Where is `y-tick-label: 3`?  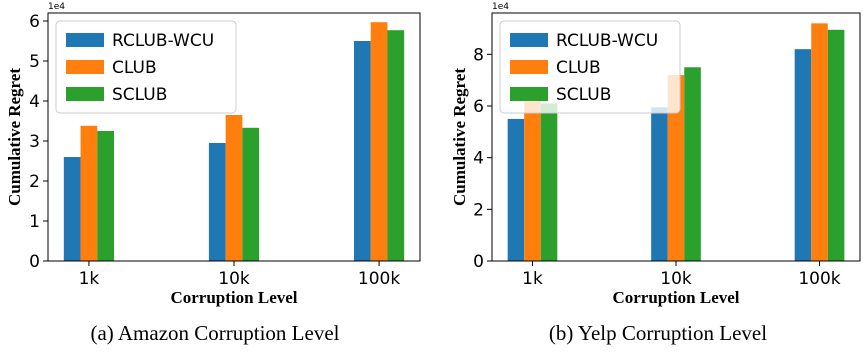 y-tick-label: 3 is located at coordinates (34, 142).